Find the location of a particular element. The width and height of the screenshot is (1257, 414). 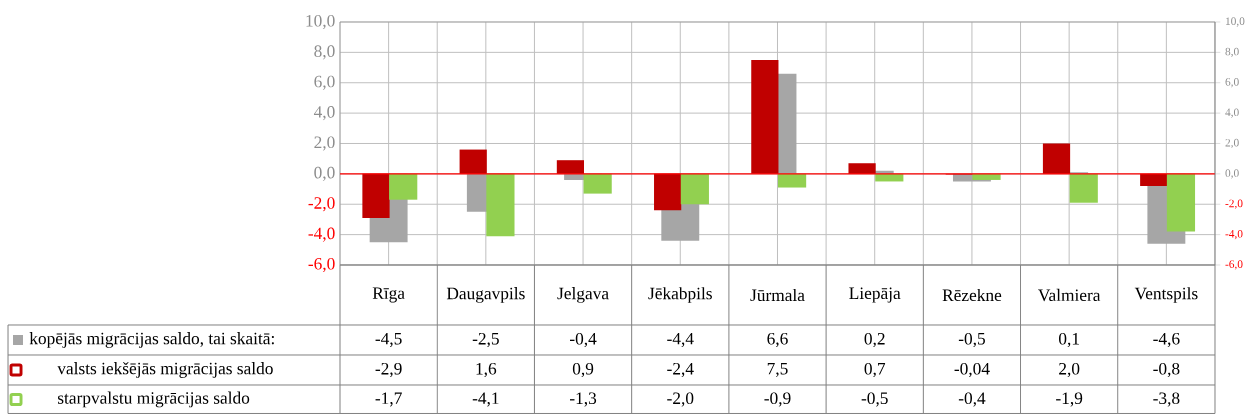

x-tick-label: Daugavpils is located at coordinates (485, 295).